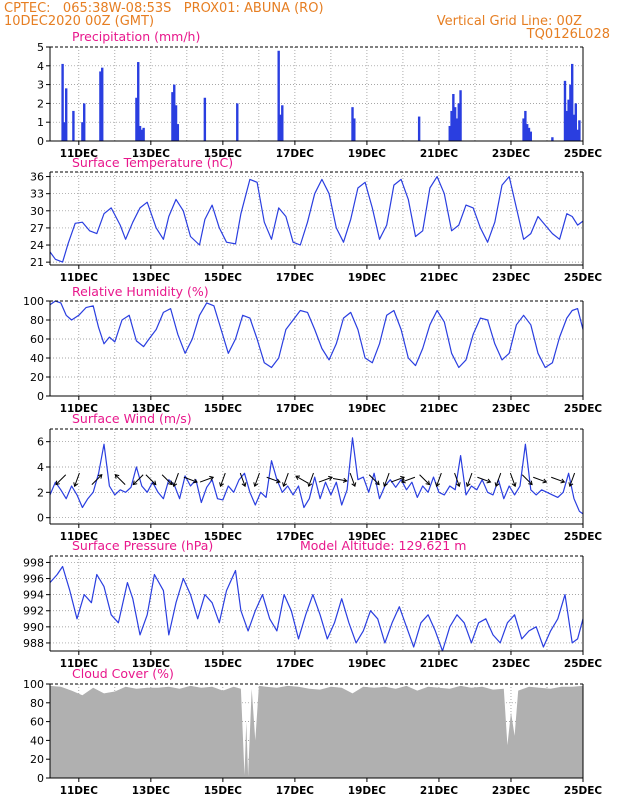 The height and width of the screenshot is (800, 618). I want to click on y-tick-label: 40, so click(37, 358).